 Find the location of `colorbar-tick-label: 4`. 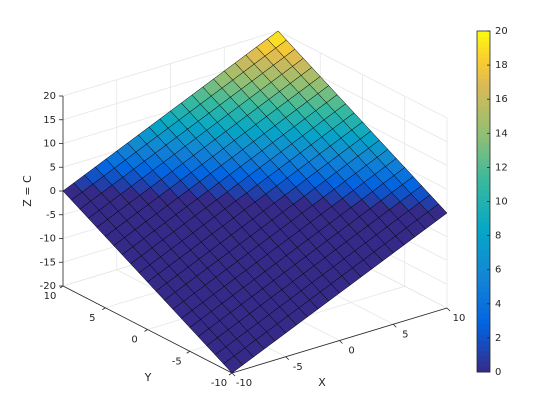

colorbar-tick-label: 4 is located at coordinates (498, 304).